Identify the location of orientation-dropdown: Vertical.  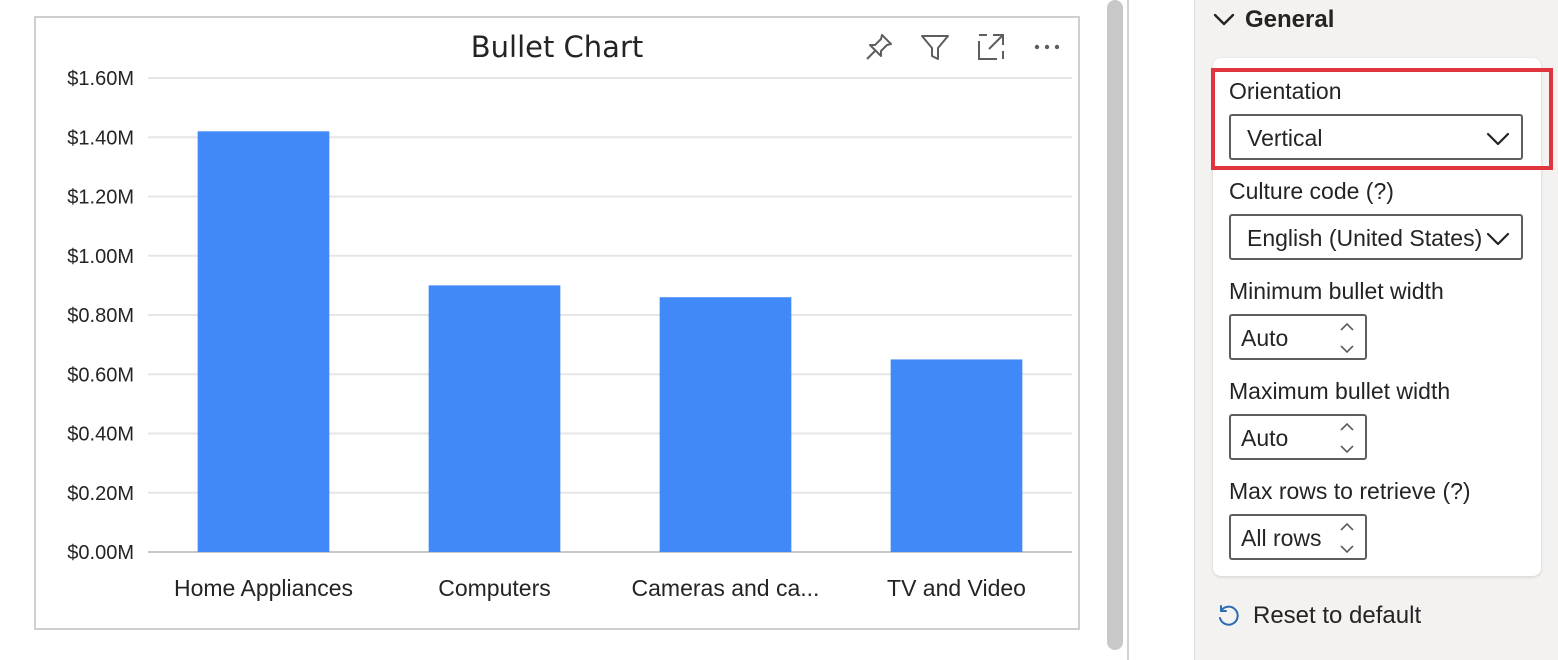
(1376, 137).